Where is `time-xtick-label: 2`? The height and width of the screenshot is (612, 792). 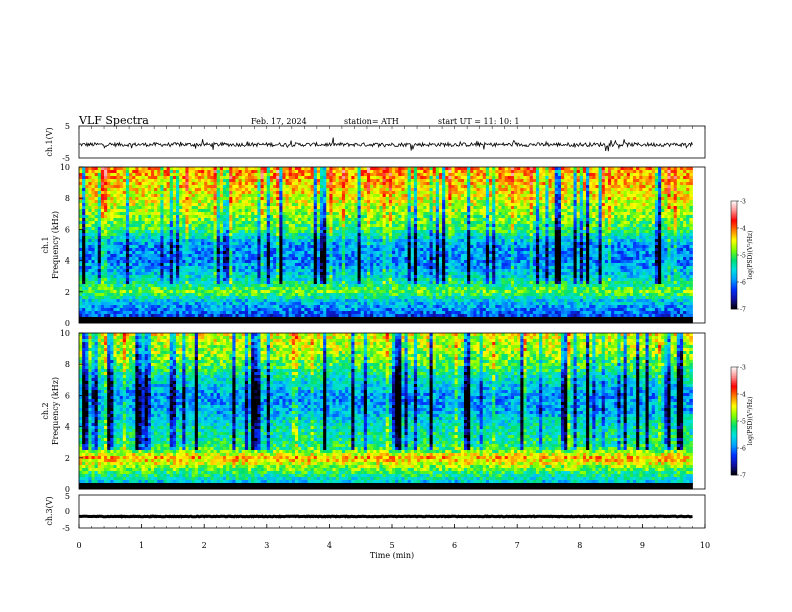
time-xtick-label: 2 is located at coordinates (204, 545).